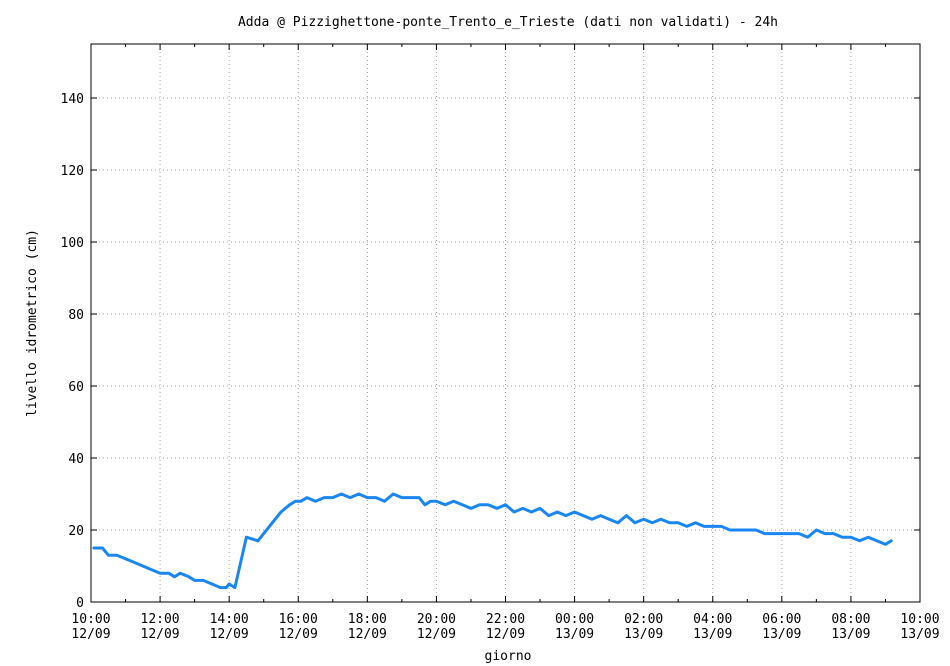 The height and width of the screenshot is (666, 950). What do you see at coordinates (72, 243) in the screenshot?
I see `y-tick-label: 100` at bounding box center [72, 243].